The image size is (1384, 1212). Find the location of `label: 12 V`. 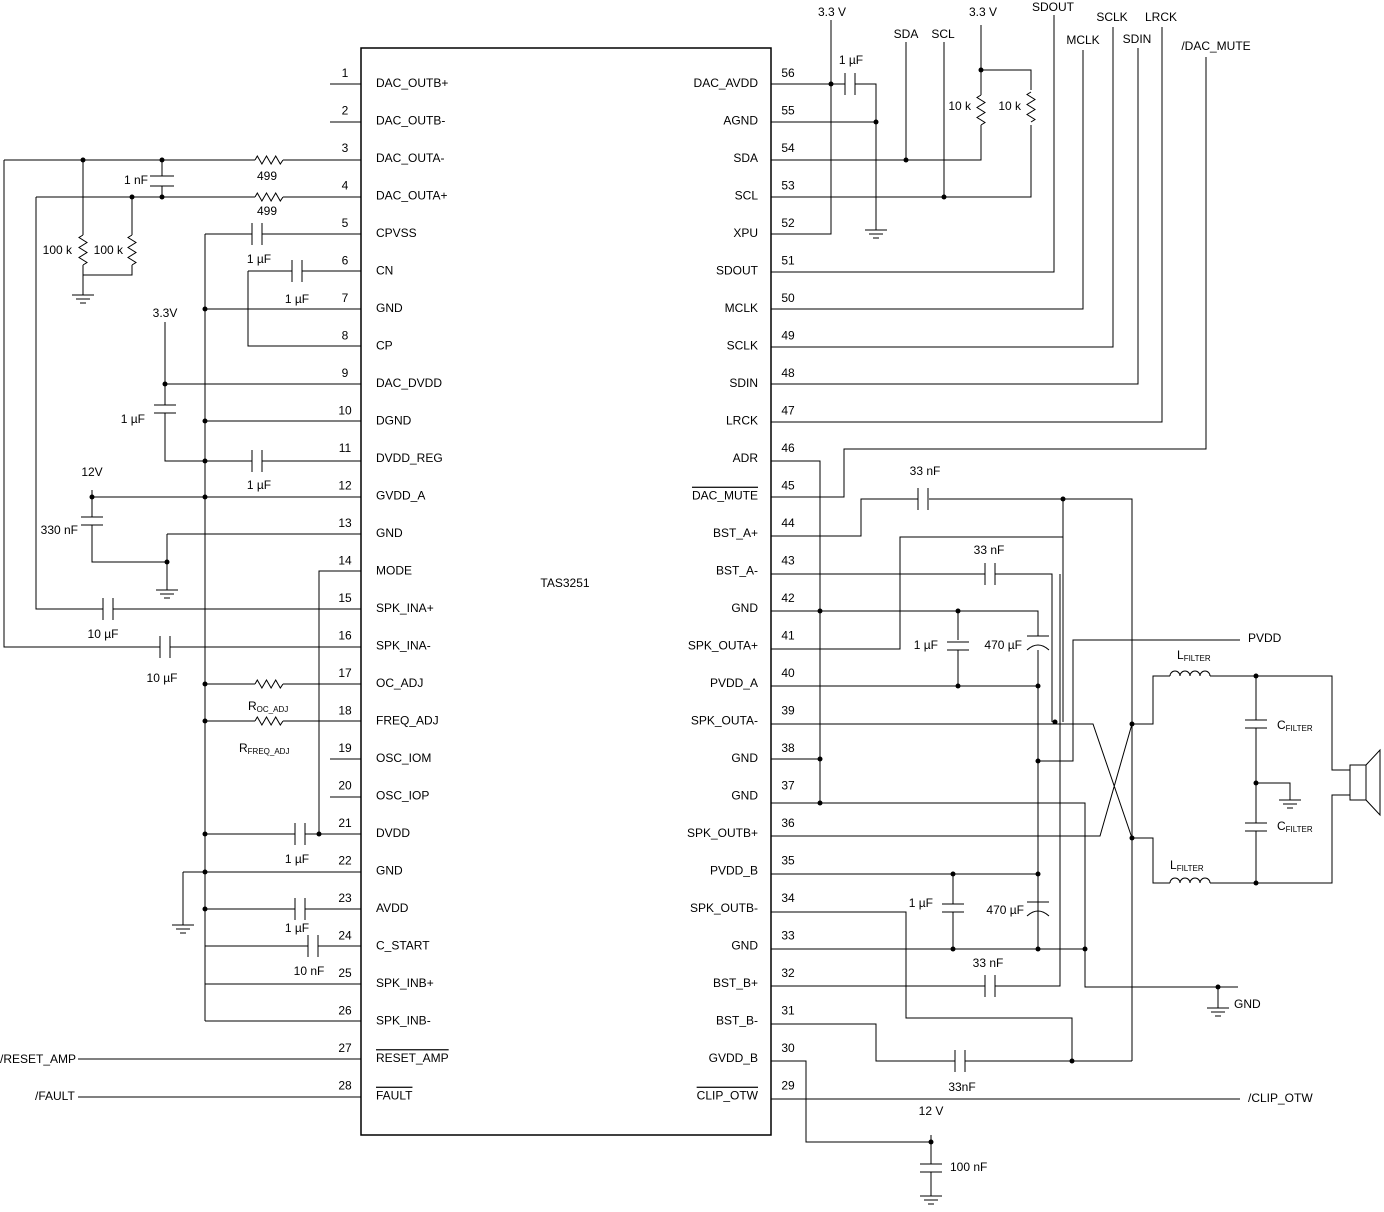

label: 12 V is located at coordinates (931, 1111).